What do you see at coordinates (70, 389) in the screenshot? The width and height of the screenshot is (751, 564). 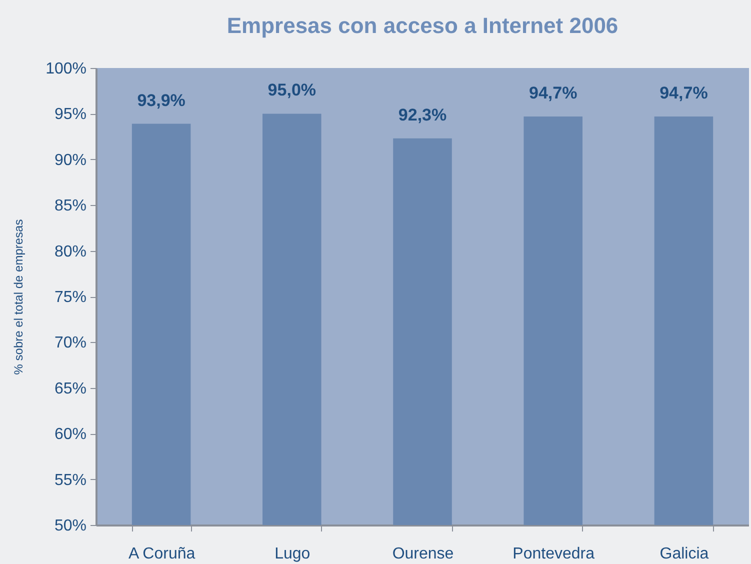 I see `y-tick-label: 65%` at bounding box center [70, 389].